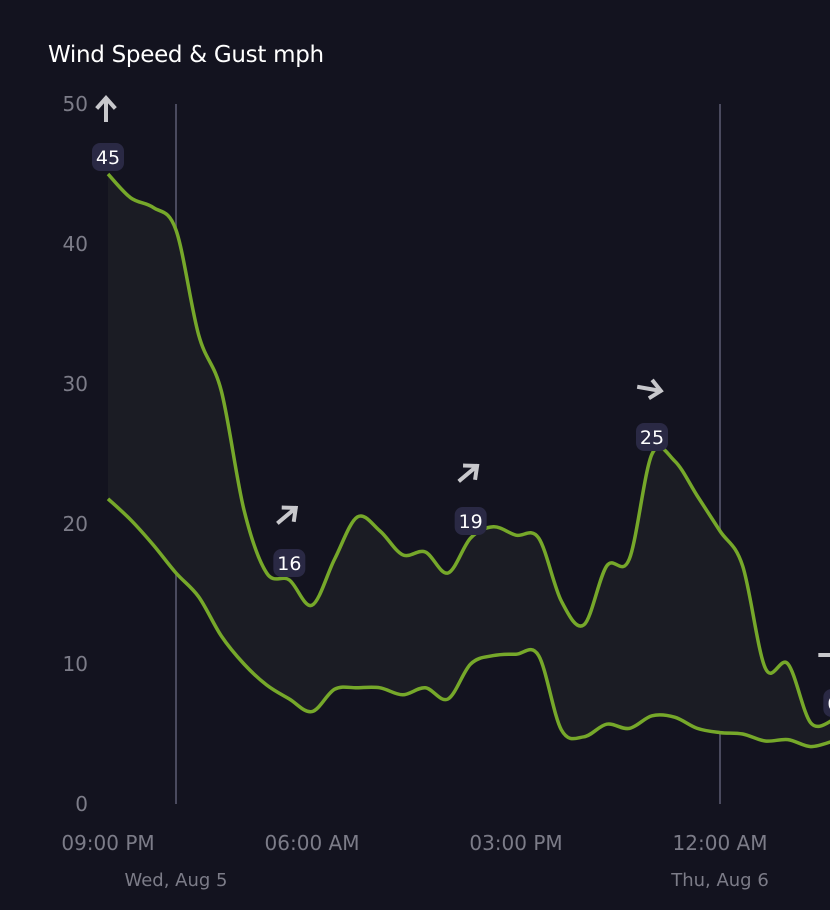  What do you see at coordinates (107, 843) in the screenshot?
I see `x-tick-label: 09:00 PM` at bounding box center [107, 843].